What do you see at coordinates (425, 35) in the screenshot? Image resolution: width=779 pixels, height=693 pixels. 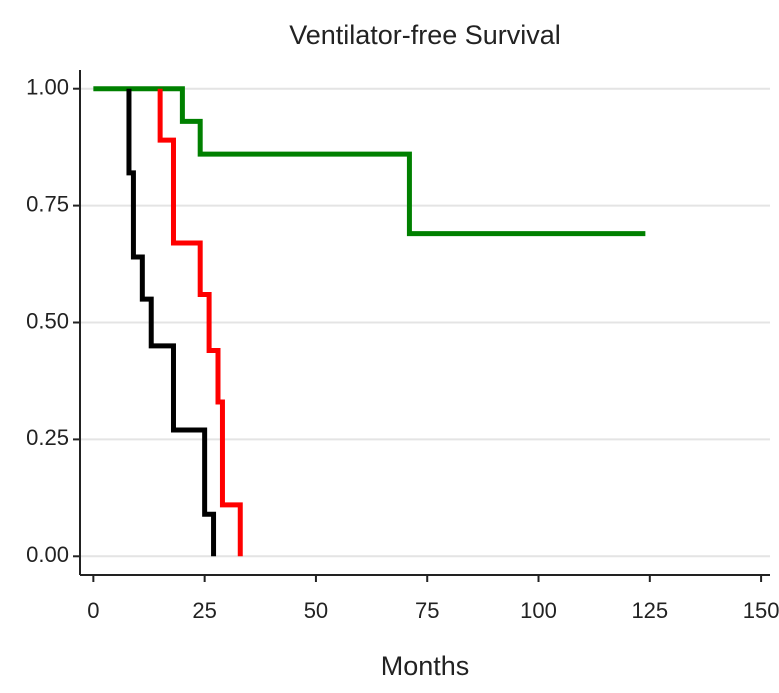 I see `chart-title: Ventilator-free Survival` at bounding box center [425, 35].